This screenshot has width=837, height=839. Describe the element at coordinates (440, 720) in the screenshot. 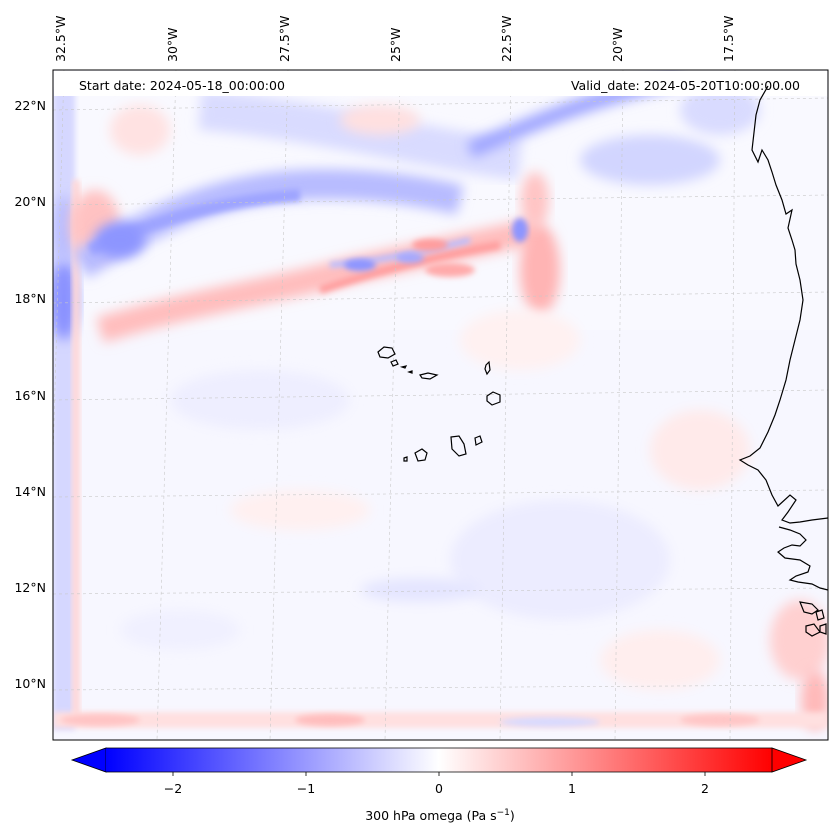

I see `bottom-edge-band` at that location.